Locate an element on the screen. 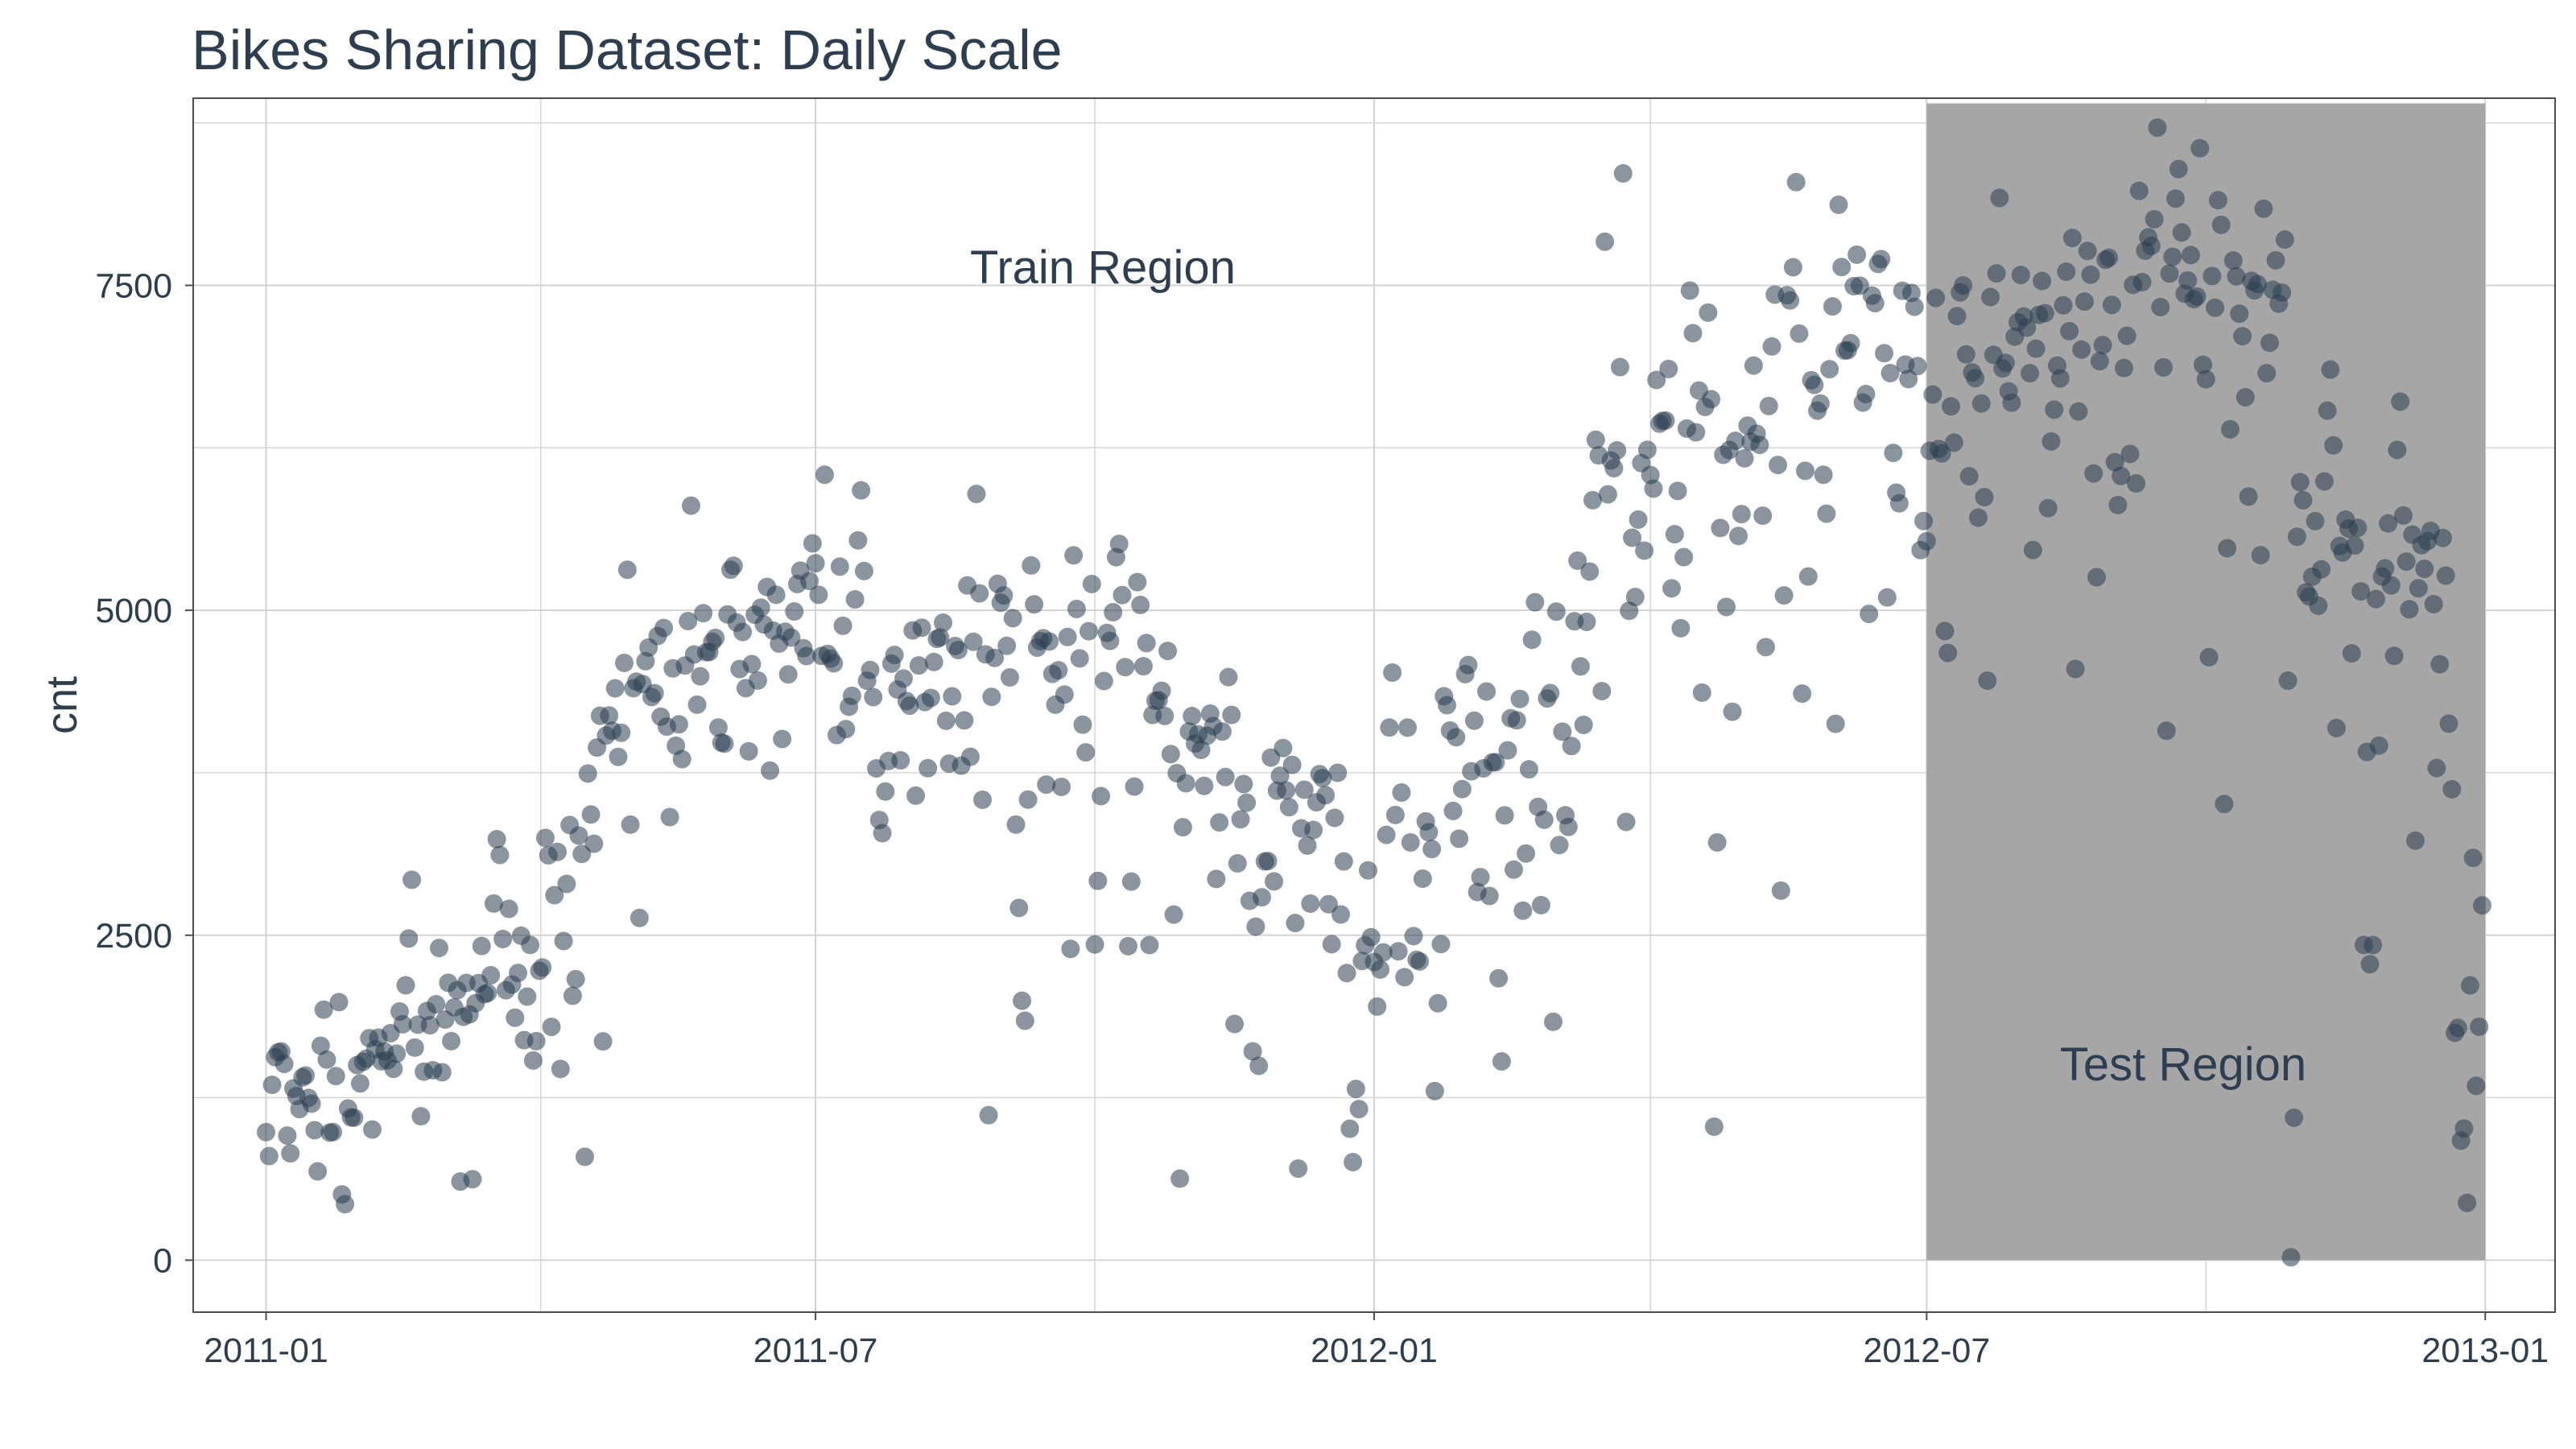 The width and height of the screenshot is (2576, 1449). y-tick-label: 2500 is located at coordinates (133, 936).